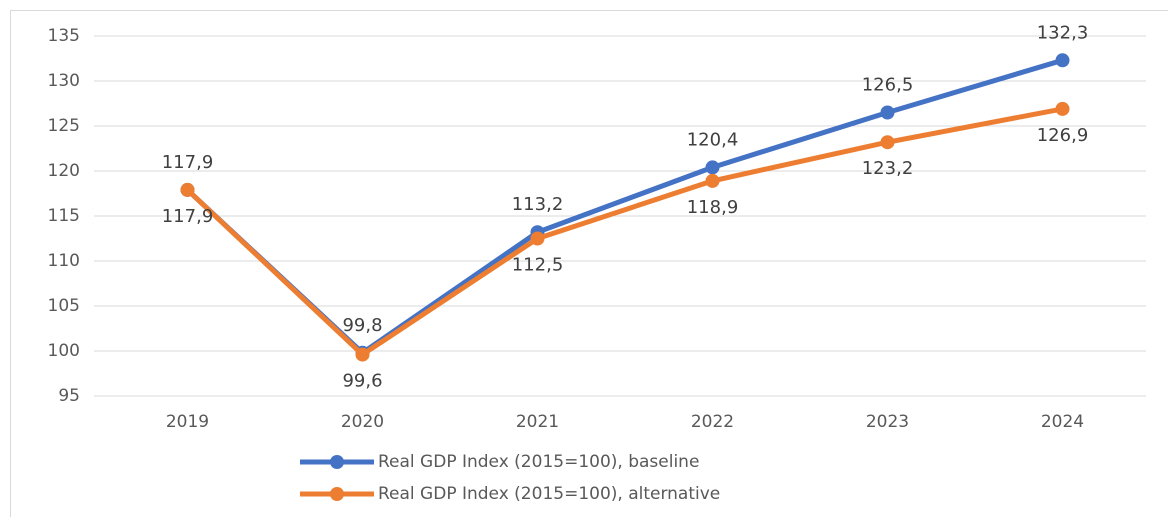 The width and height of the screenshot is (1168, 517). What do you see at coordinates (538, 462) in the screenshot?
I see `legend-label: Real GDP Index (2015=100), baseline` at bounding box center [538, 462].